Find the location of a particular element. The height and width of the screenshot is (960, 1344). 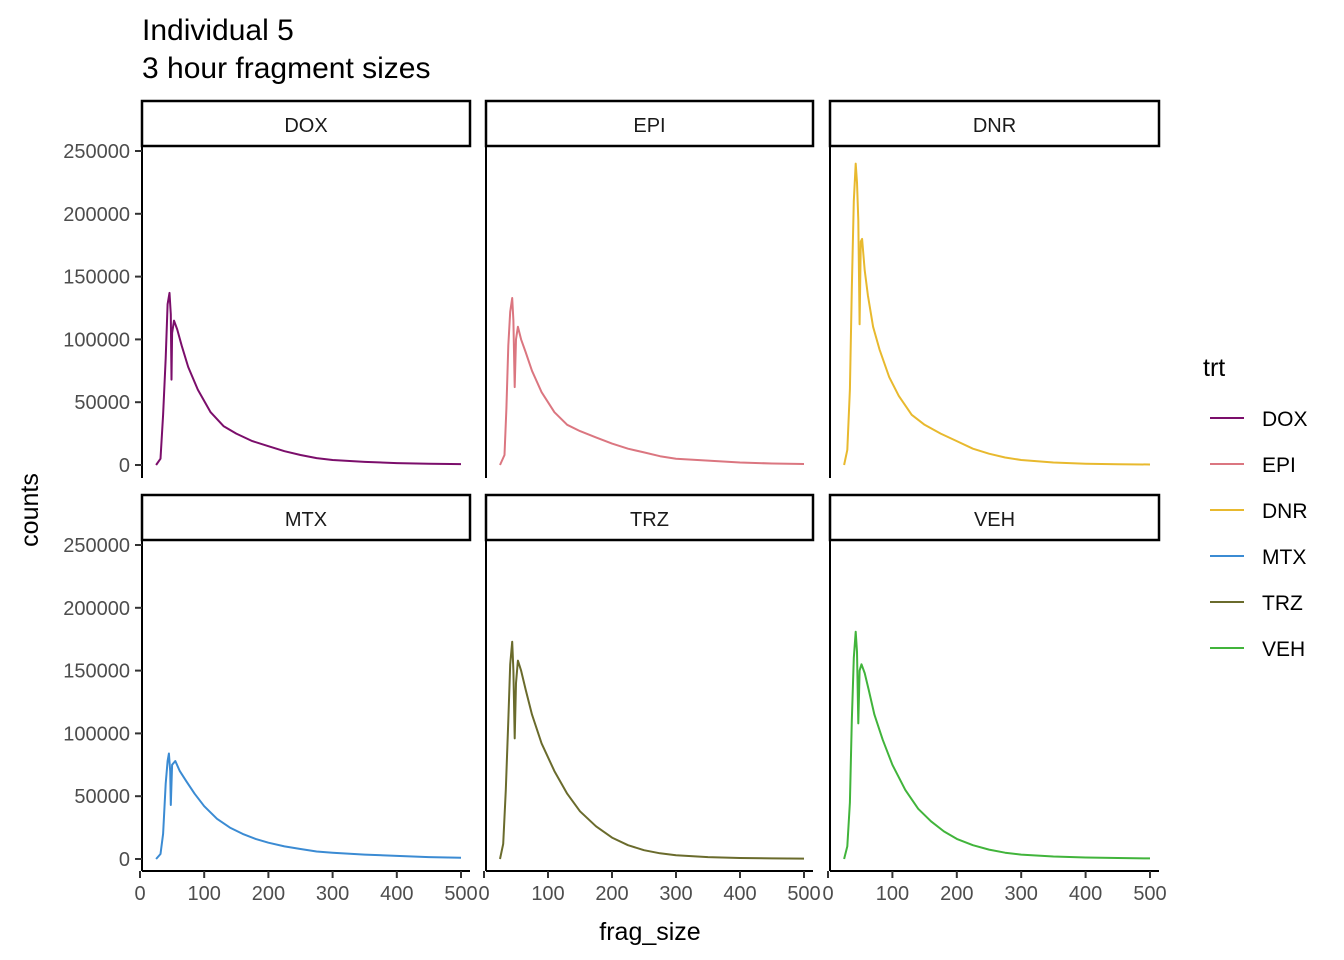

chart-title-line1: Individual 5 is located at coordinates (218, 30).